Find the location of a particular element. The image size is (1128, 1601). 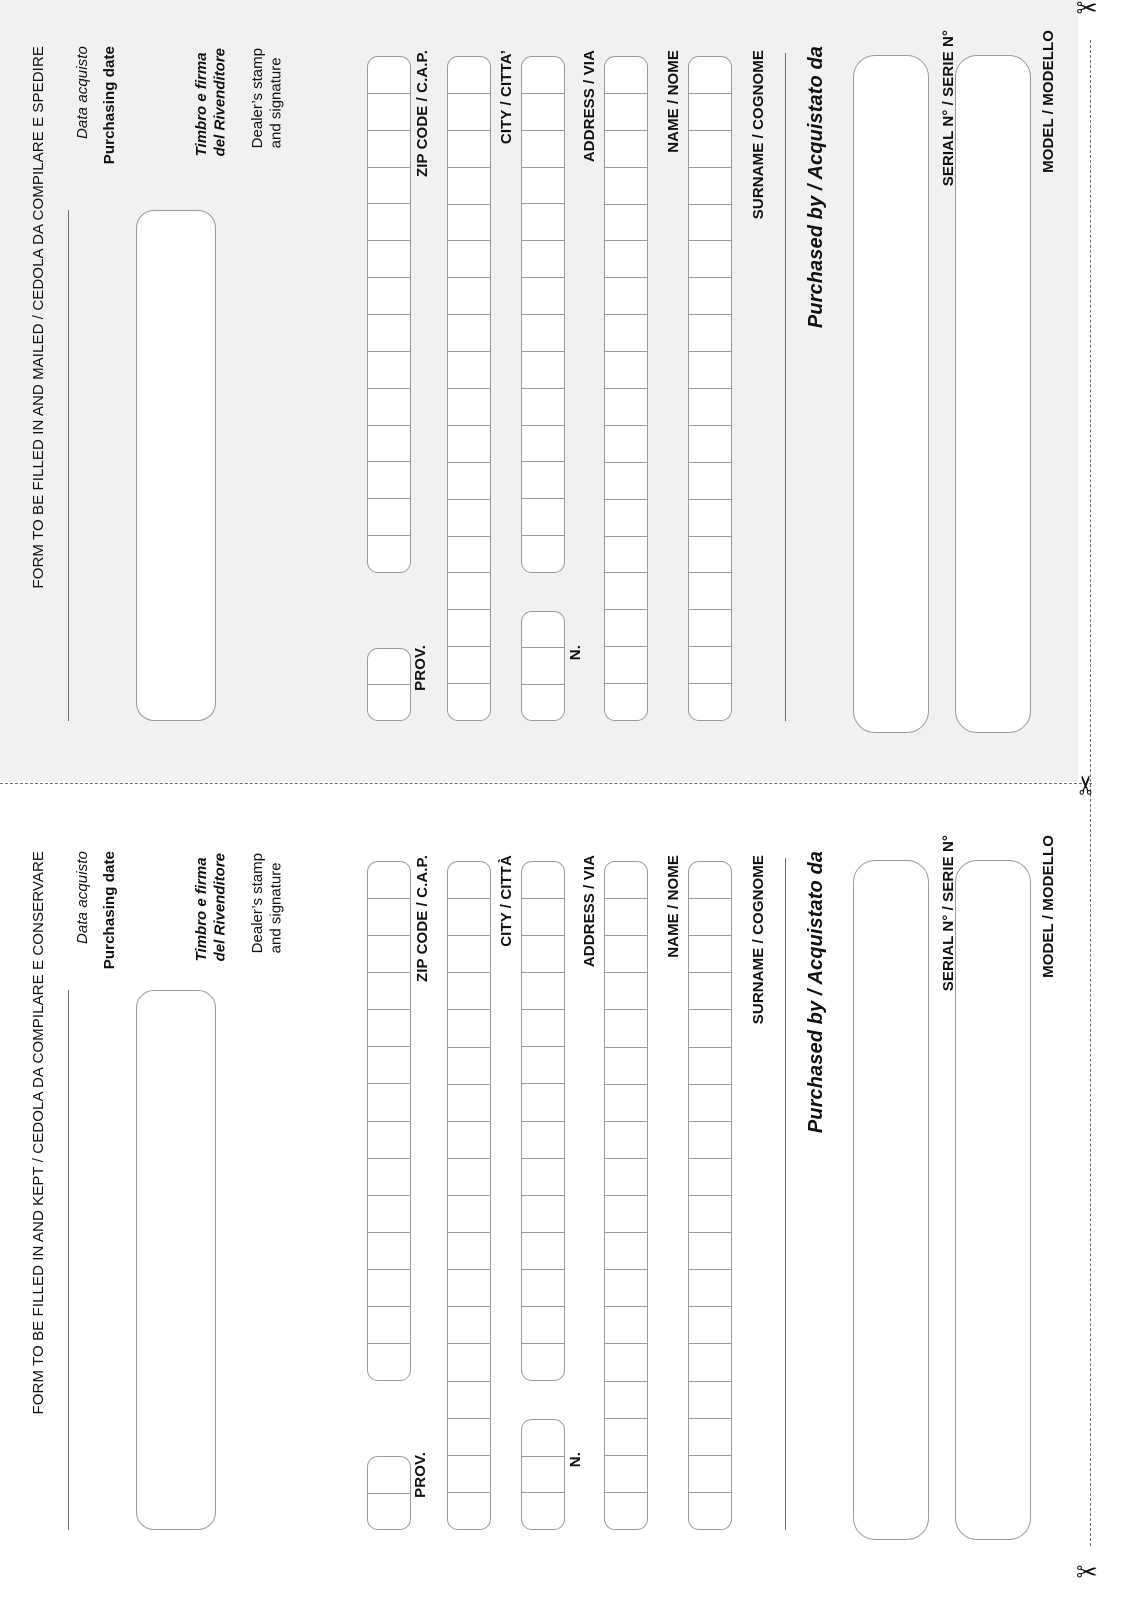

name-comb-field is located at coordinates (626, 388).